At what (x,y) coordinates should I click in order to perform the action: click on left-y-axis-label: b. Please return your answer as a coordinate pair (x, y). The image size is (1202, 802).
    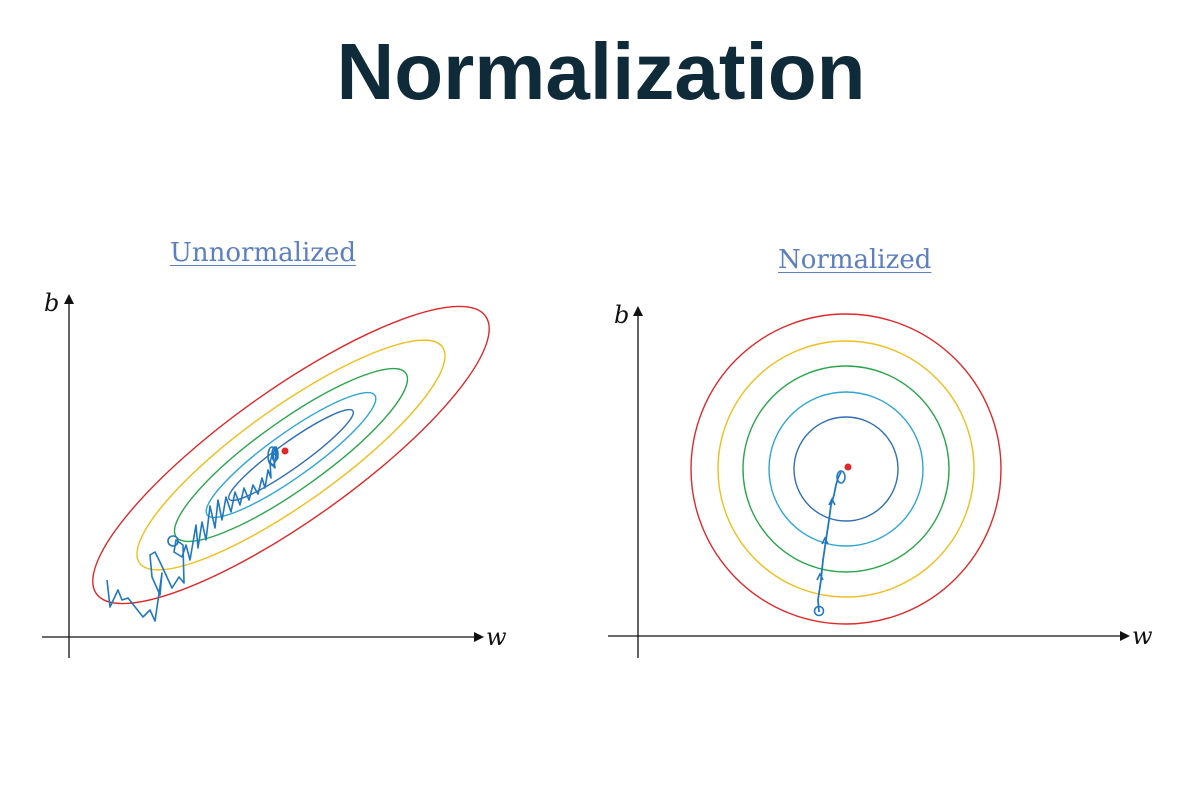
    Looking at the image, I should click on (51, 303).